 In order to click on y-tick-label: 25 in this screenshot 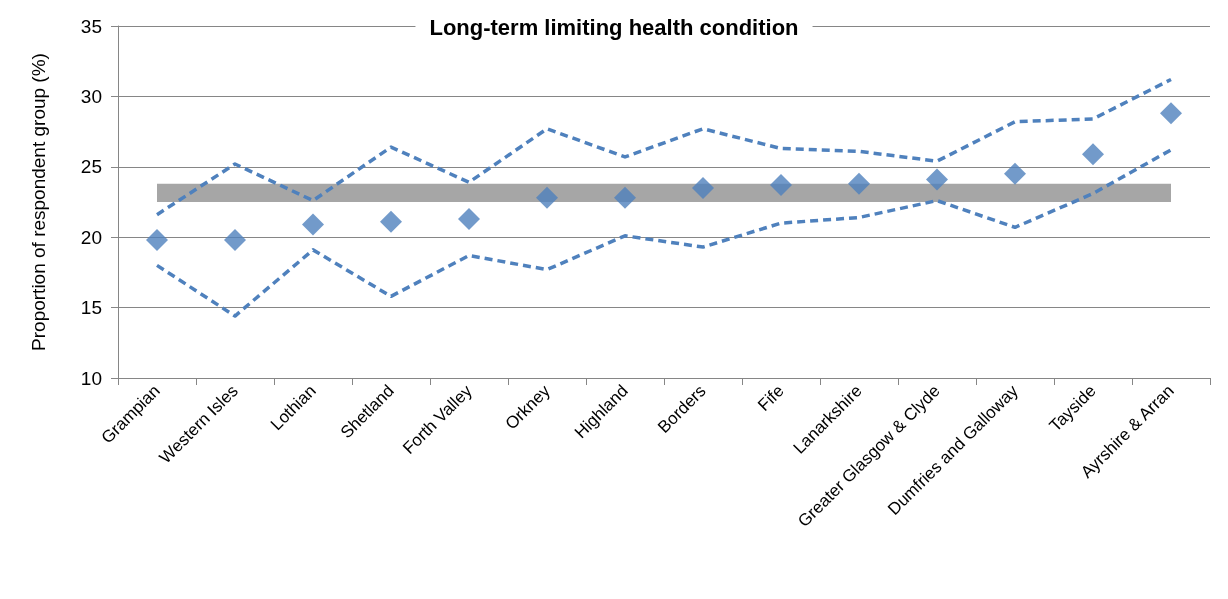, I will do `click(91, 167)`.